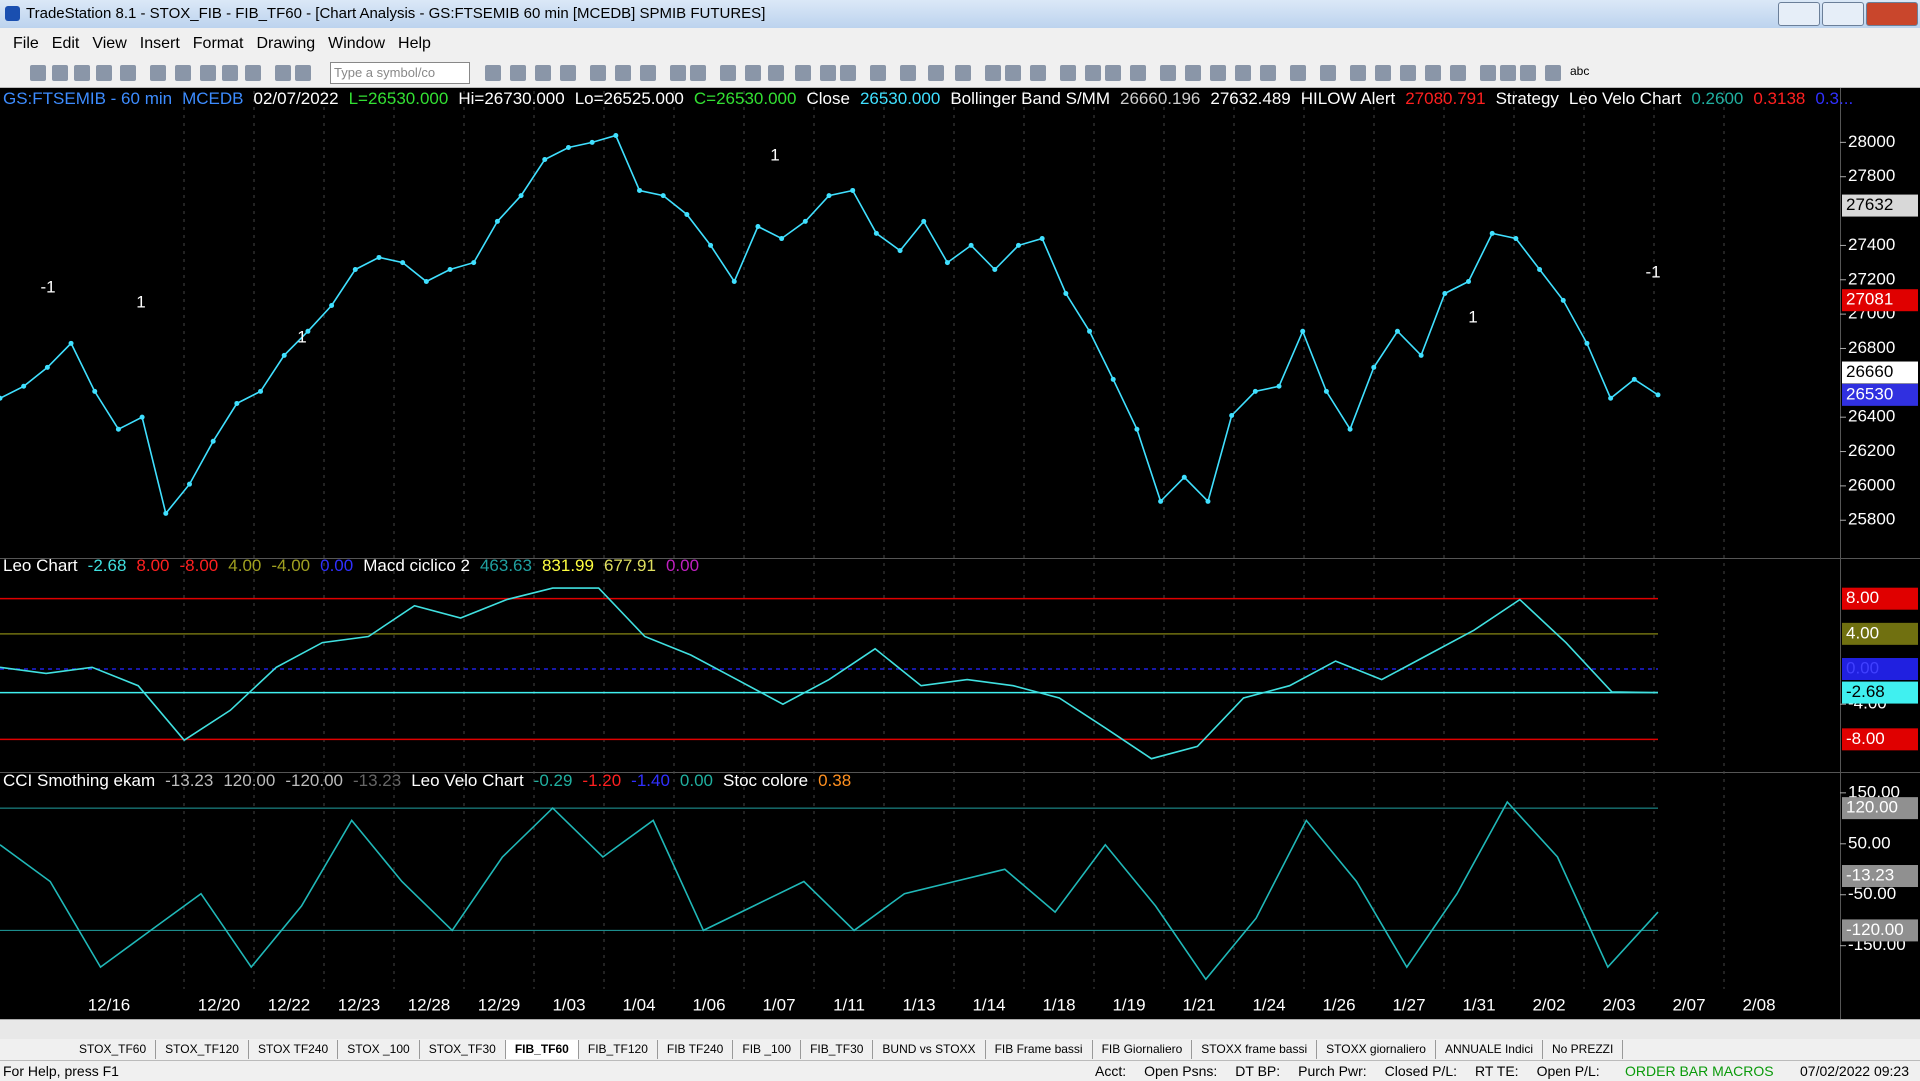 Image resolution: width=1920 pixels, height=1081 pixels. I want to click on tab: ANNUALE Indici, so click(1489, 1049).